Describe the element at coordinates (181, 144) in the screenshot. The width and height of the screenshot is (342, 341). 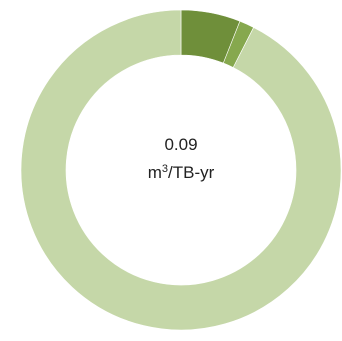
I see `center-value: 0.09` at that location.